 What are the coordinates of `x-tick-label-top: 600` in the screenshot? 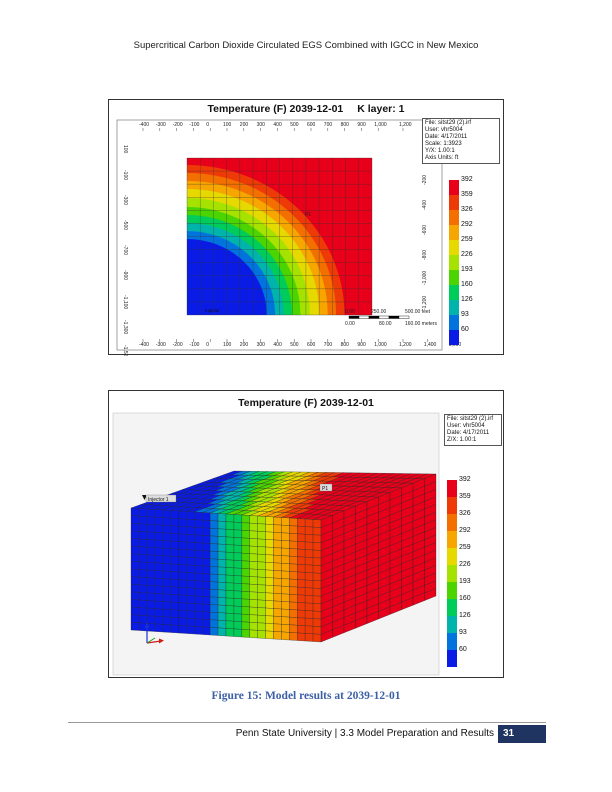 It's located at (311, 125).